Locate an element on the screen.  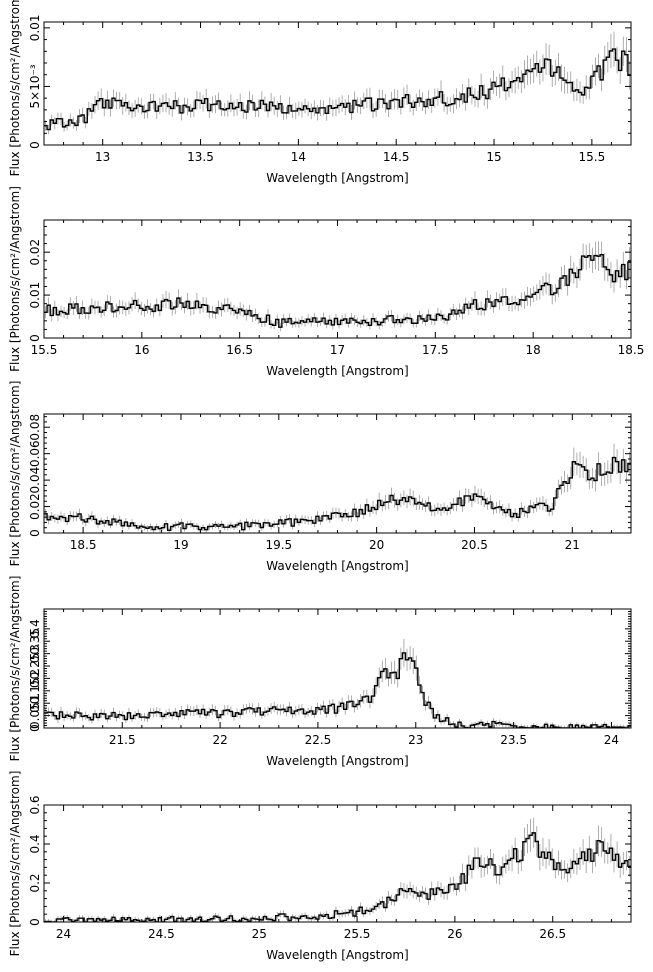
x-tick-label: 14.5 is located at coordinates (396, 157).